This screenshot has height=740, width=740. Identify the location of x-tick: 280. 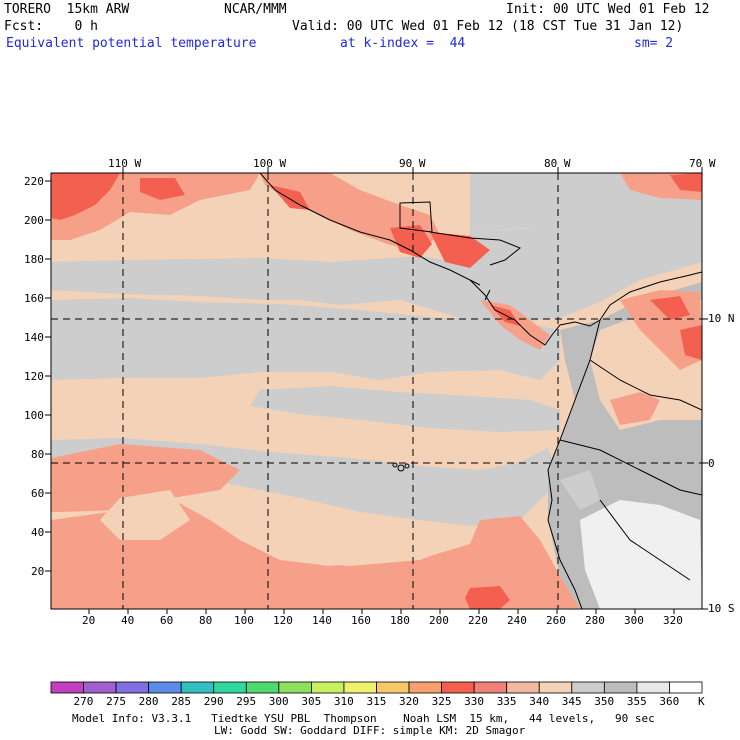
(595, 620).